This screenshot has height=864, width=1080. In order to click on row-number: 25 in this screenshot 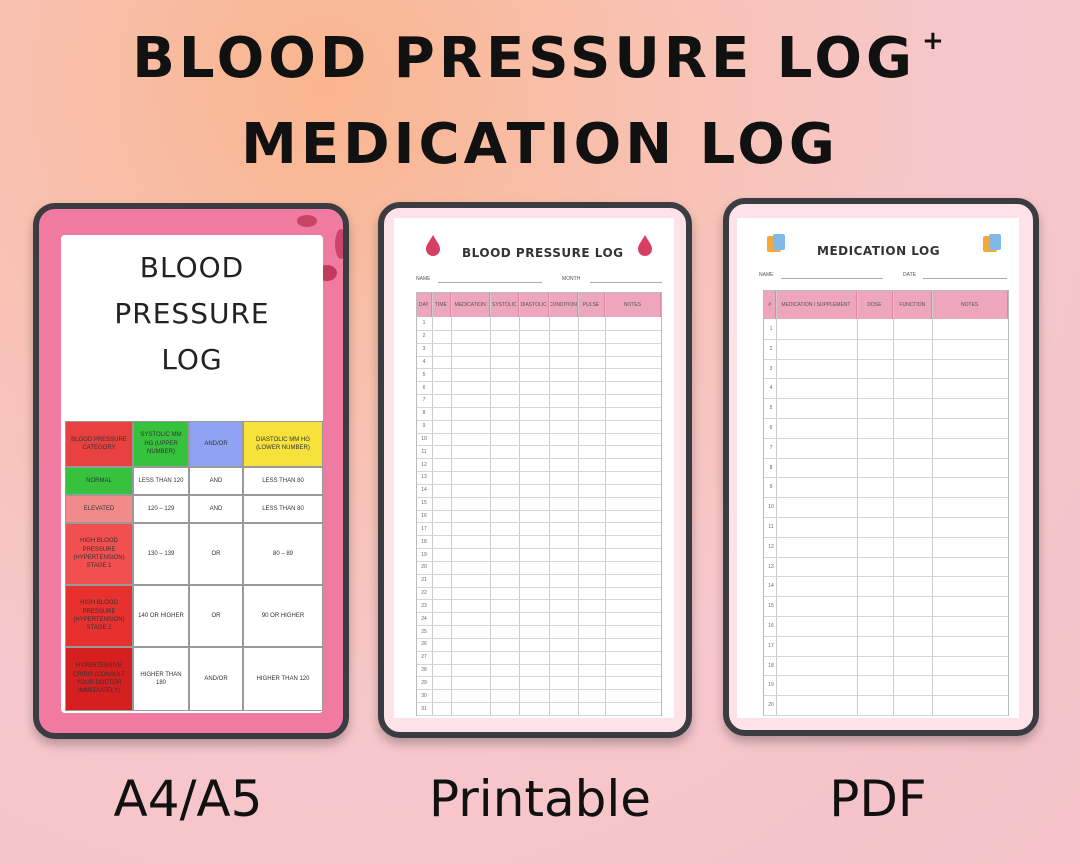, I will do `click(424, 631)`.